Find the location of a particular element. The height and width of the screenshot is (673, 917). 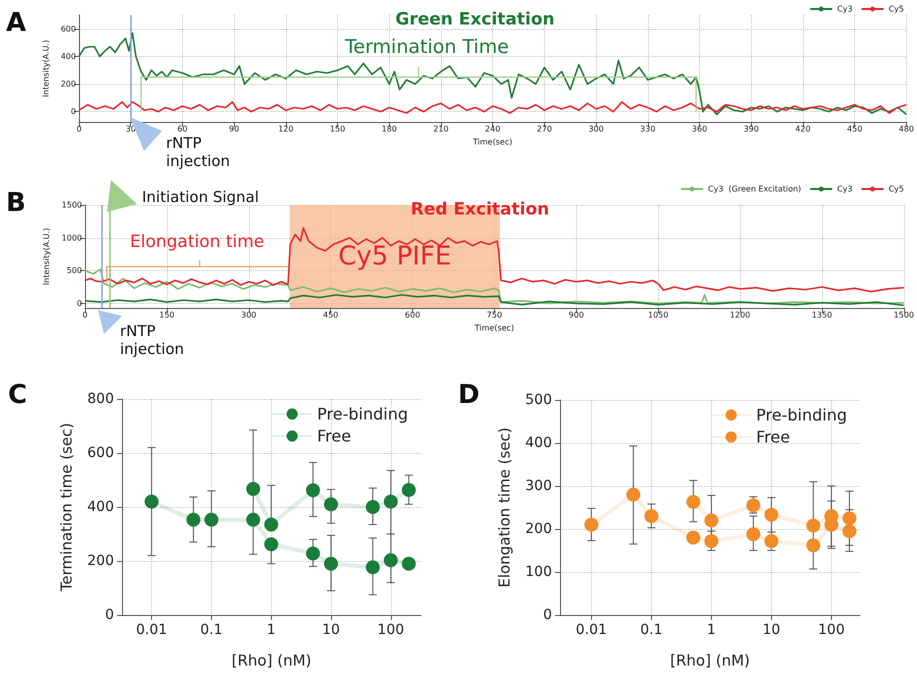

x-tick-label: 900 is located at coordinates (576, 315).